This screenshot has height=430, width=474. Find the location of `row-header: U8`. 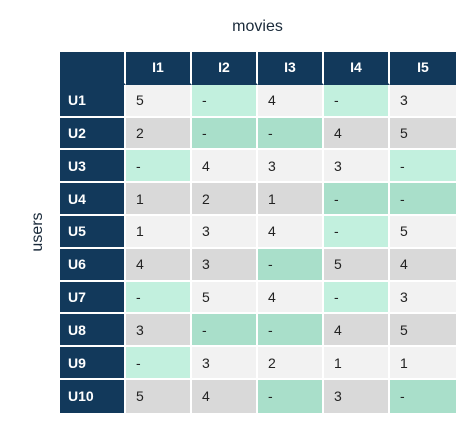

row-header: U8 is located at coordinates (93, 331).